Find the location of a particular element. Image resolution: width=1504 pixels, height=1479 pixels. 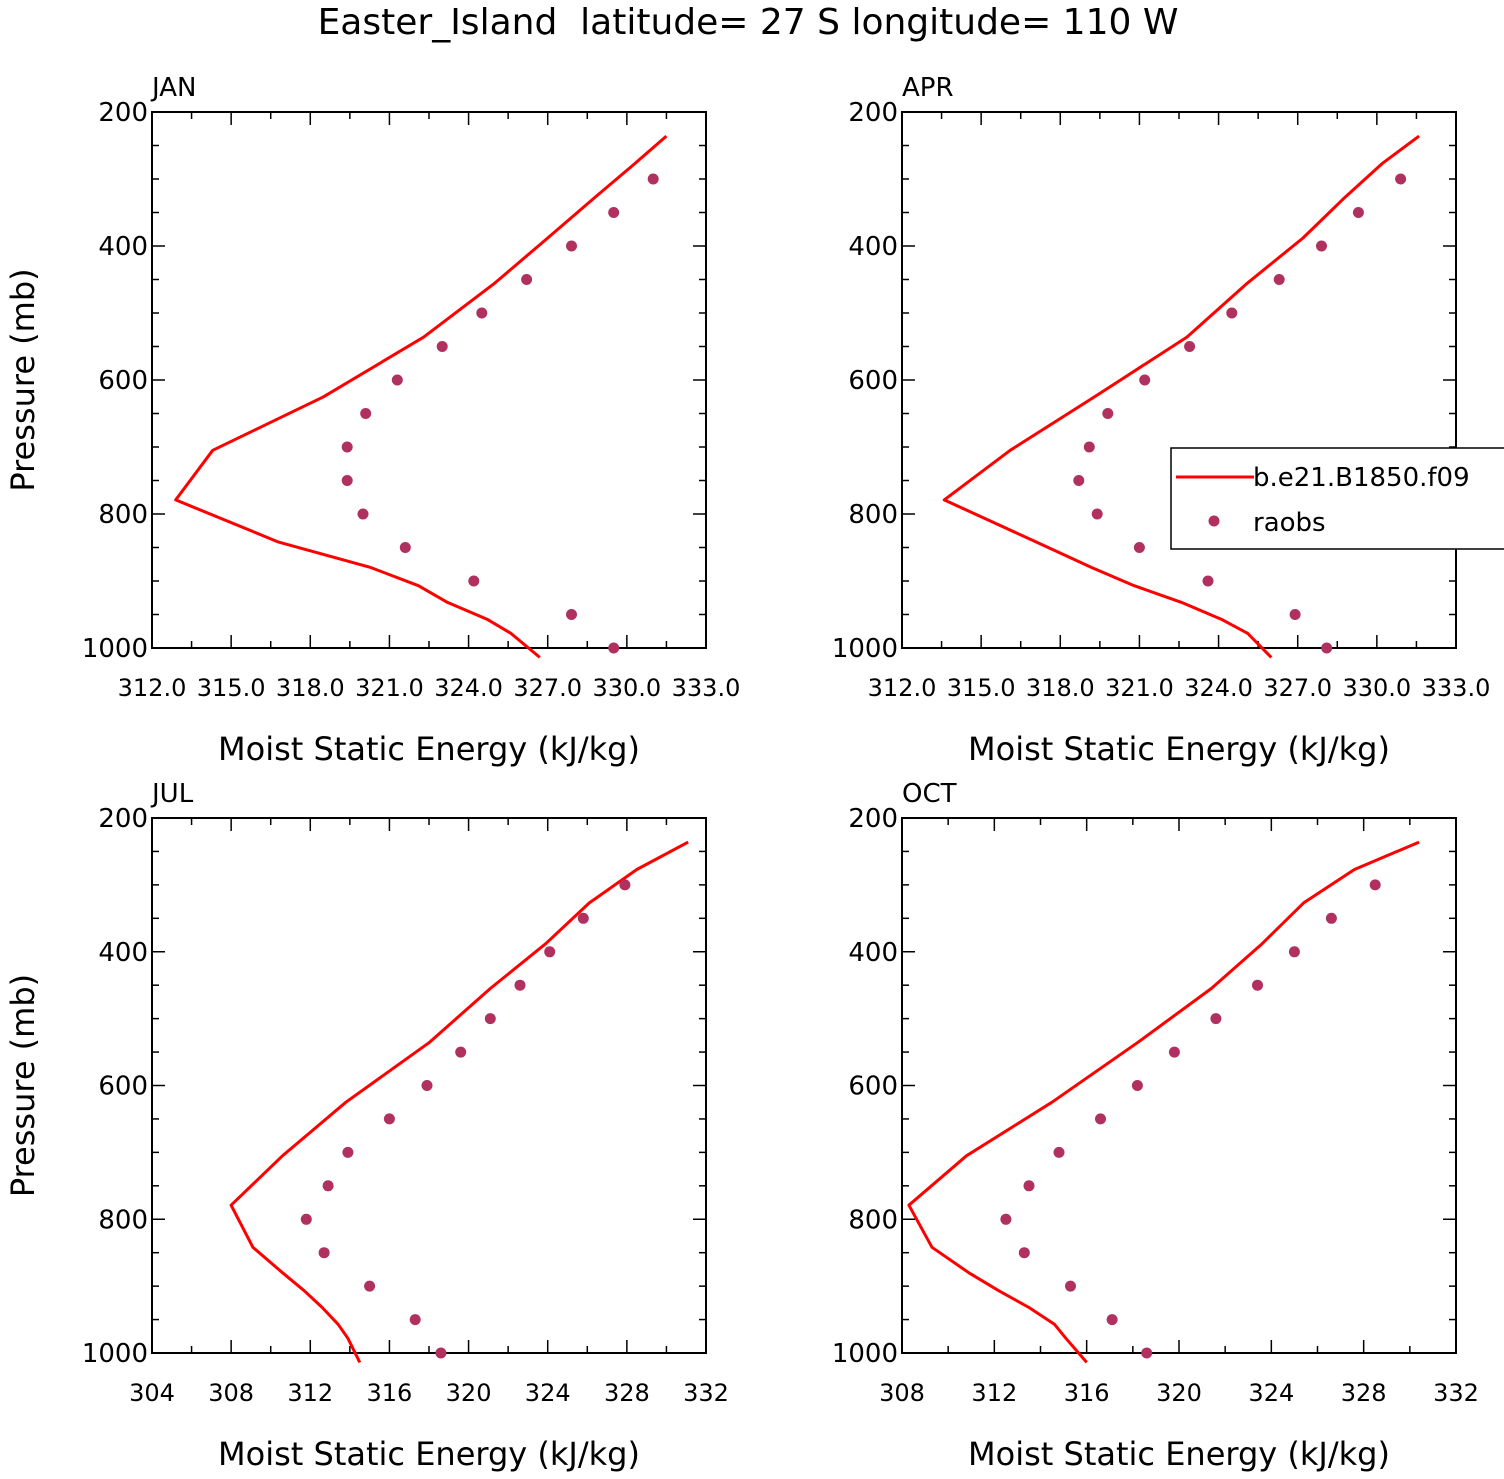

legend-obs-marker is located at coordinates (1214, 521).